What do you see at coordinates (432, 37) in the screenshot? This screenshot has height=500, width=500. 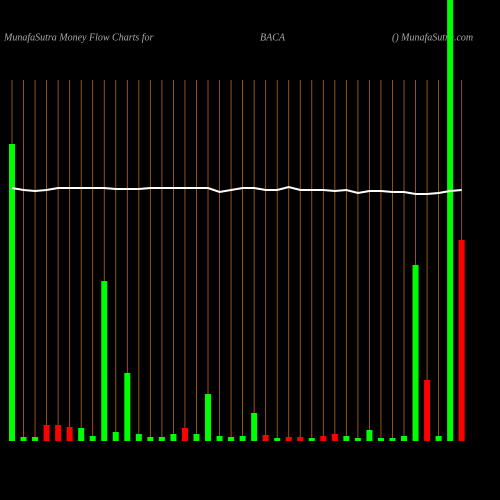 I see `site-note: () MunafaSutra.com` at bounding box center [432, 37].